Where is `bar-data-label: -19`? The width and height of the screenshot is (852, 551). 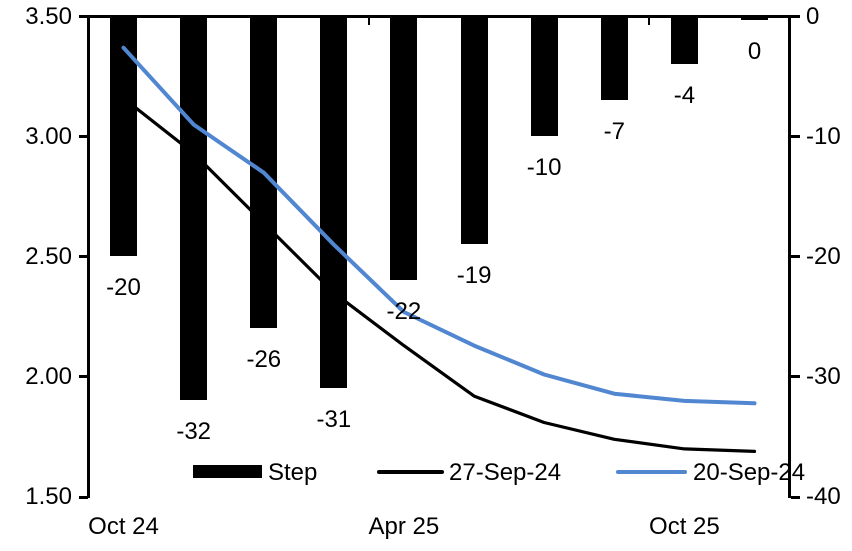
bar-data-label: -19 is located at coordinates (474, 275).